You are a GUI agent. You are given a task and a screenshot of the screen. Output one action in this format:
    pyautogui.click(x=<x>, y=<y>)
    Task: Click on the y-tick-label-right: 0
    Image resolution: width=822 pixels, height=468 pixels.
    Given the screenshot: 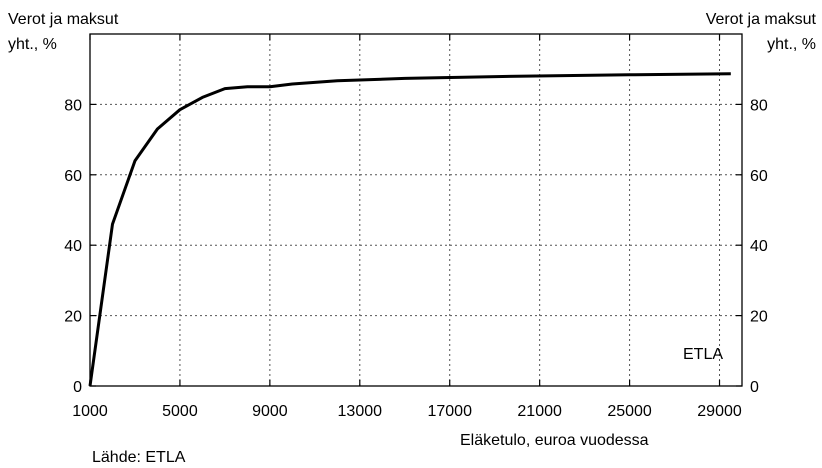 What is the action you would take?
    pyautogui.click(x=754, y=387)
    